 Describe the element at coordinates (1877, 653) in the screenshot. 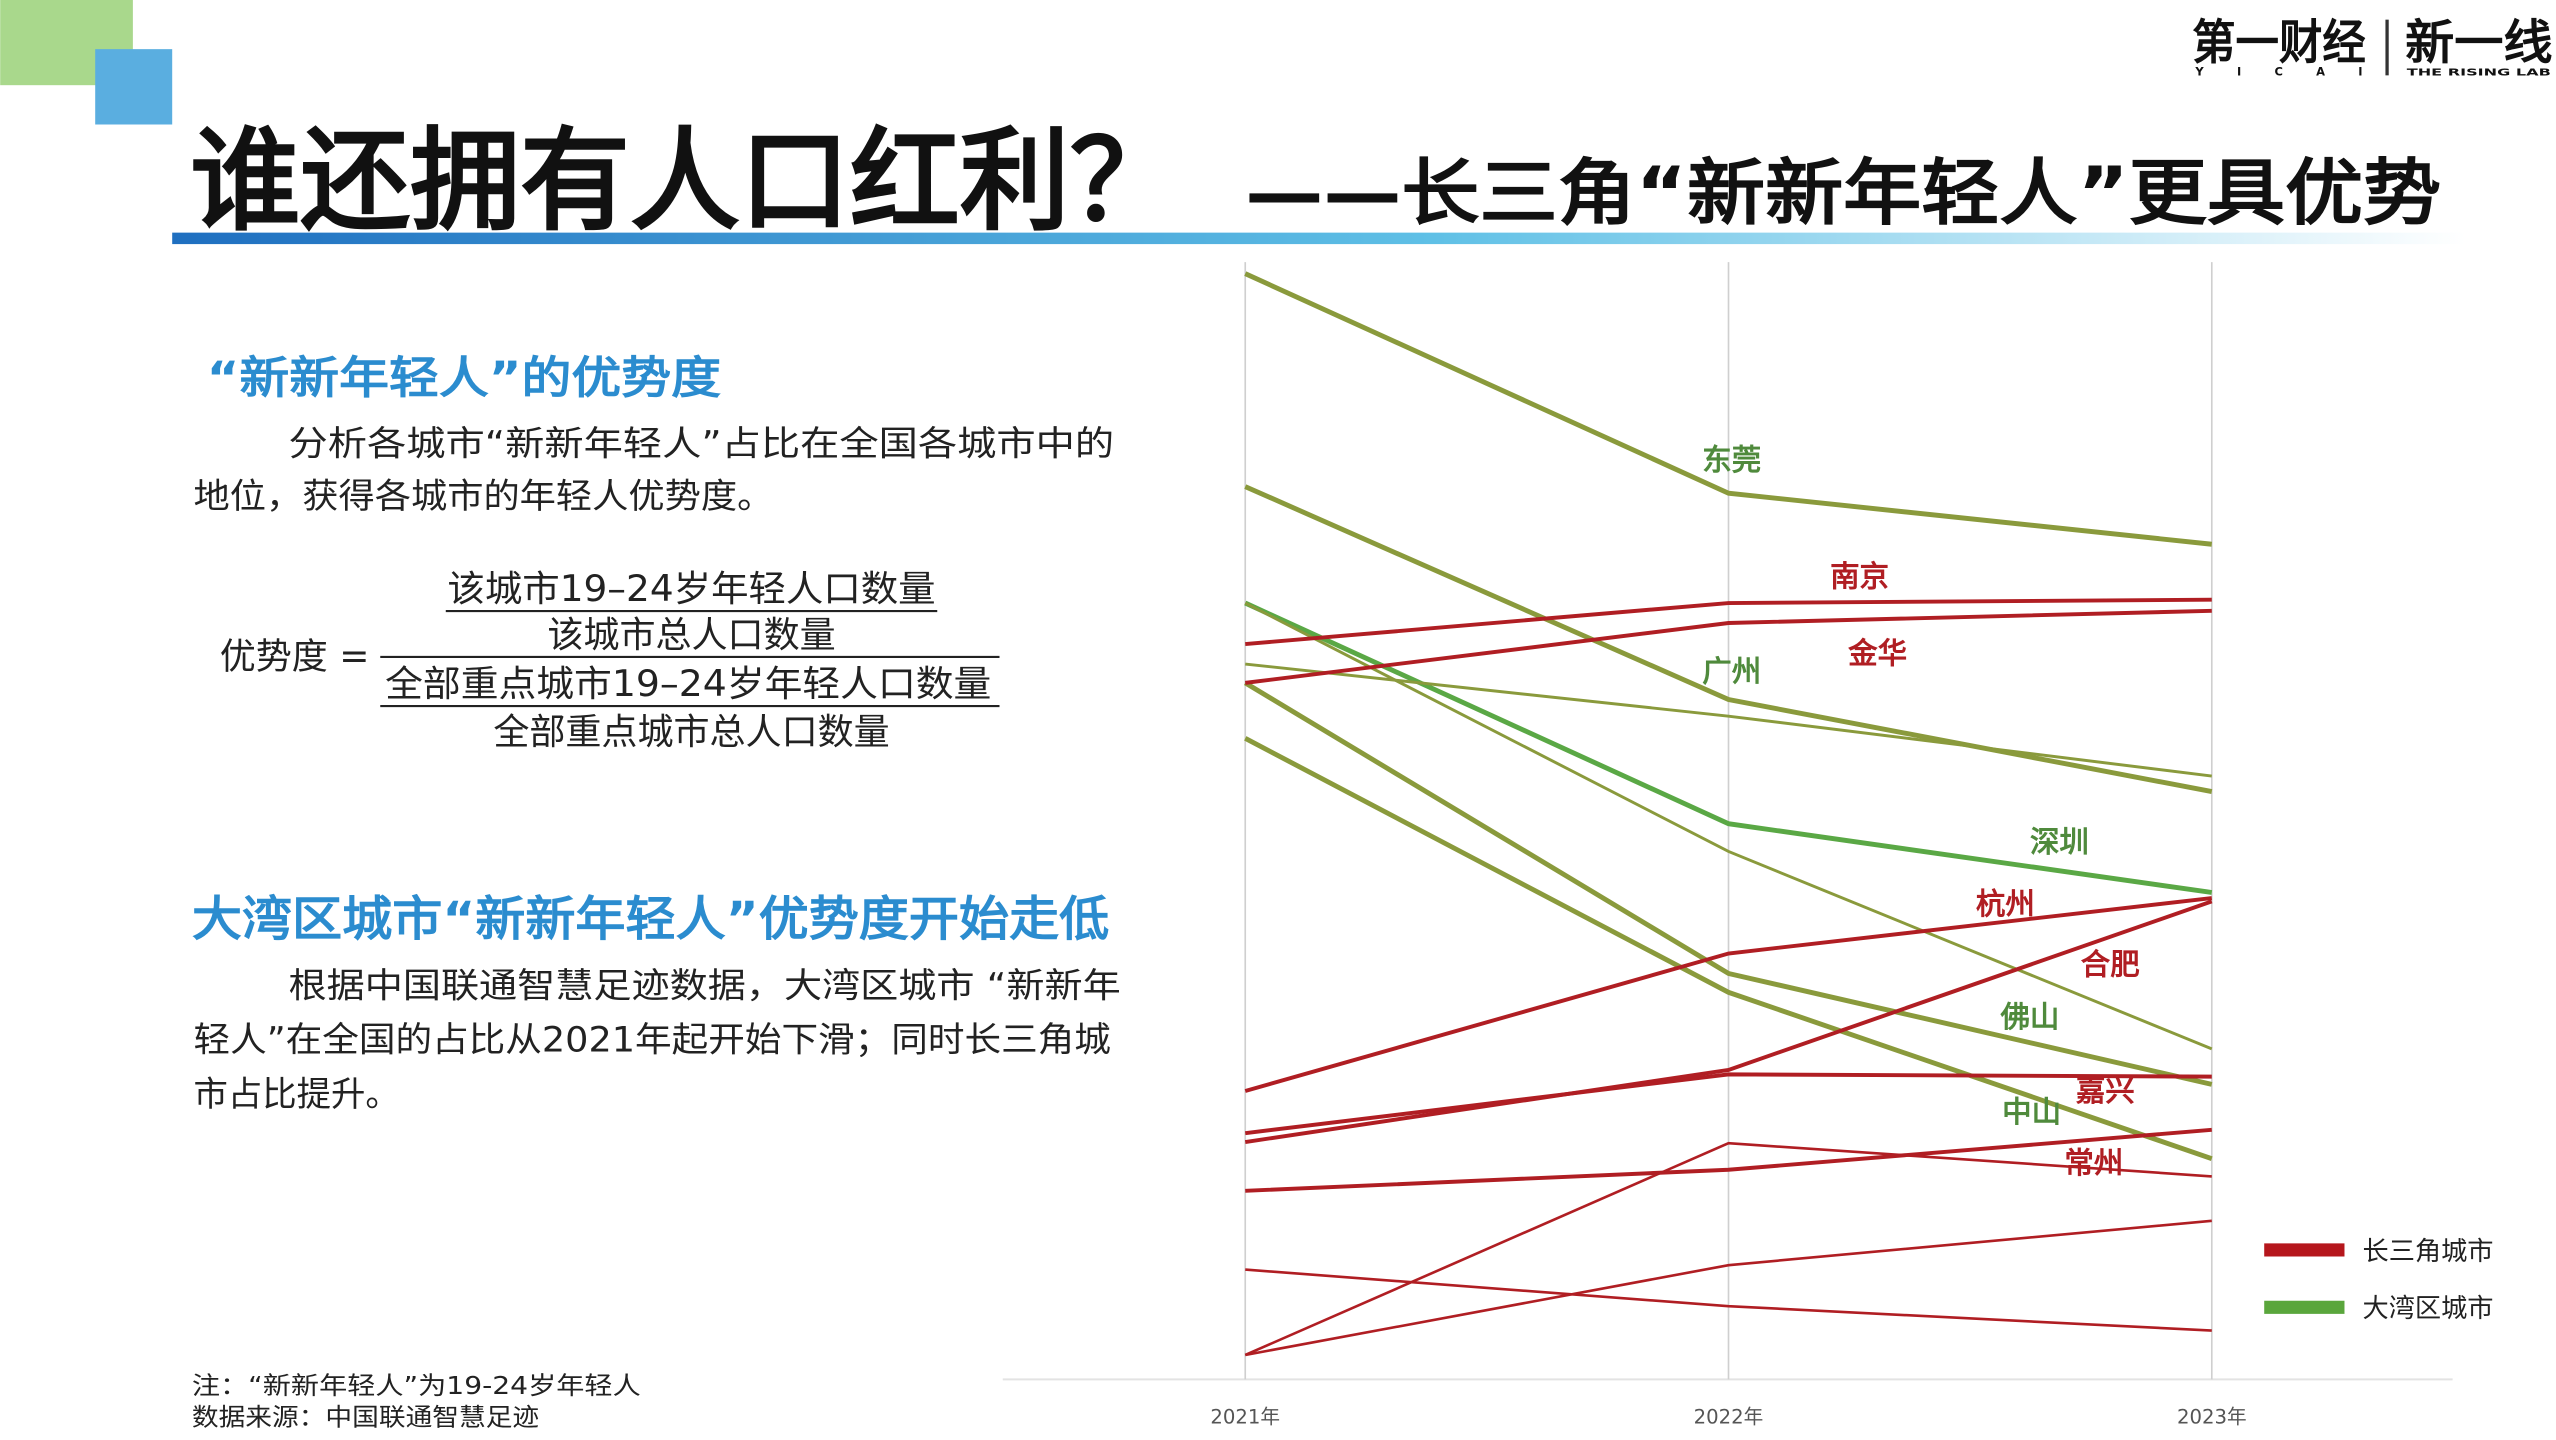

I see `series-label: 金华` at that location.